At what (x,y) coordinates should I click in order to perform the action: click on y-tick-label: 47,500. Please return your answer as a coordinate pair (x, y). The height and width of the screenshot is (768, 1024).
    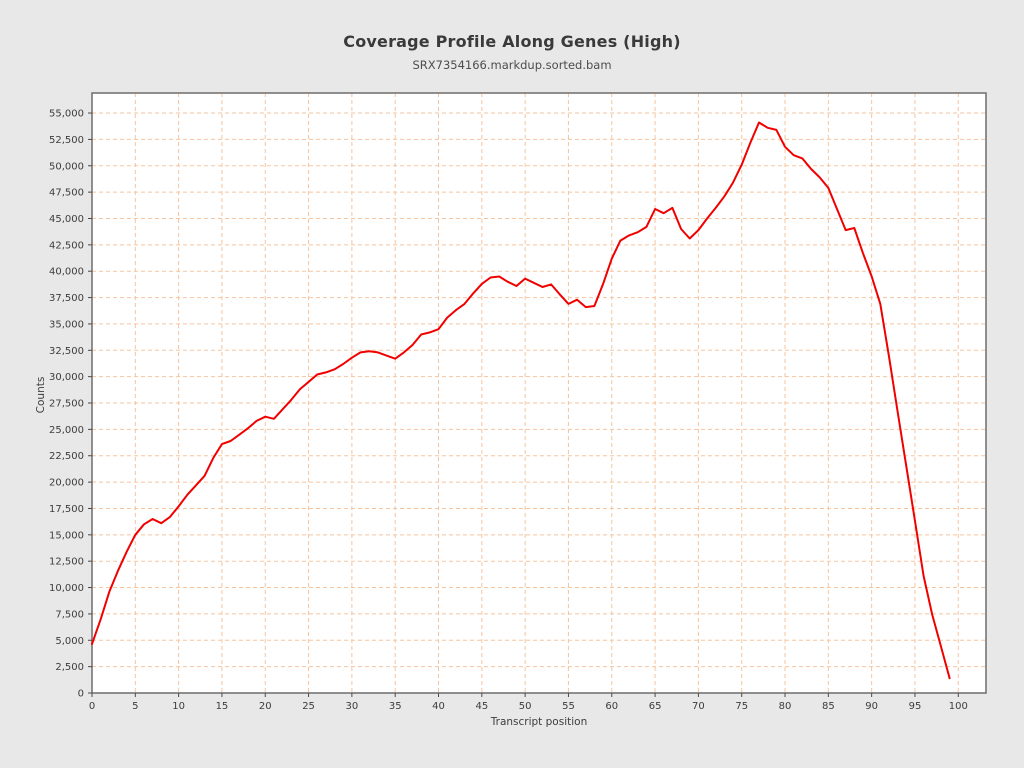
    Looking at the image, I should click on (66, 193).